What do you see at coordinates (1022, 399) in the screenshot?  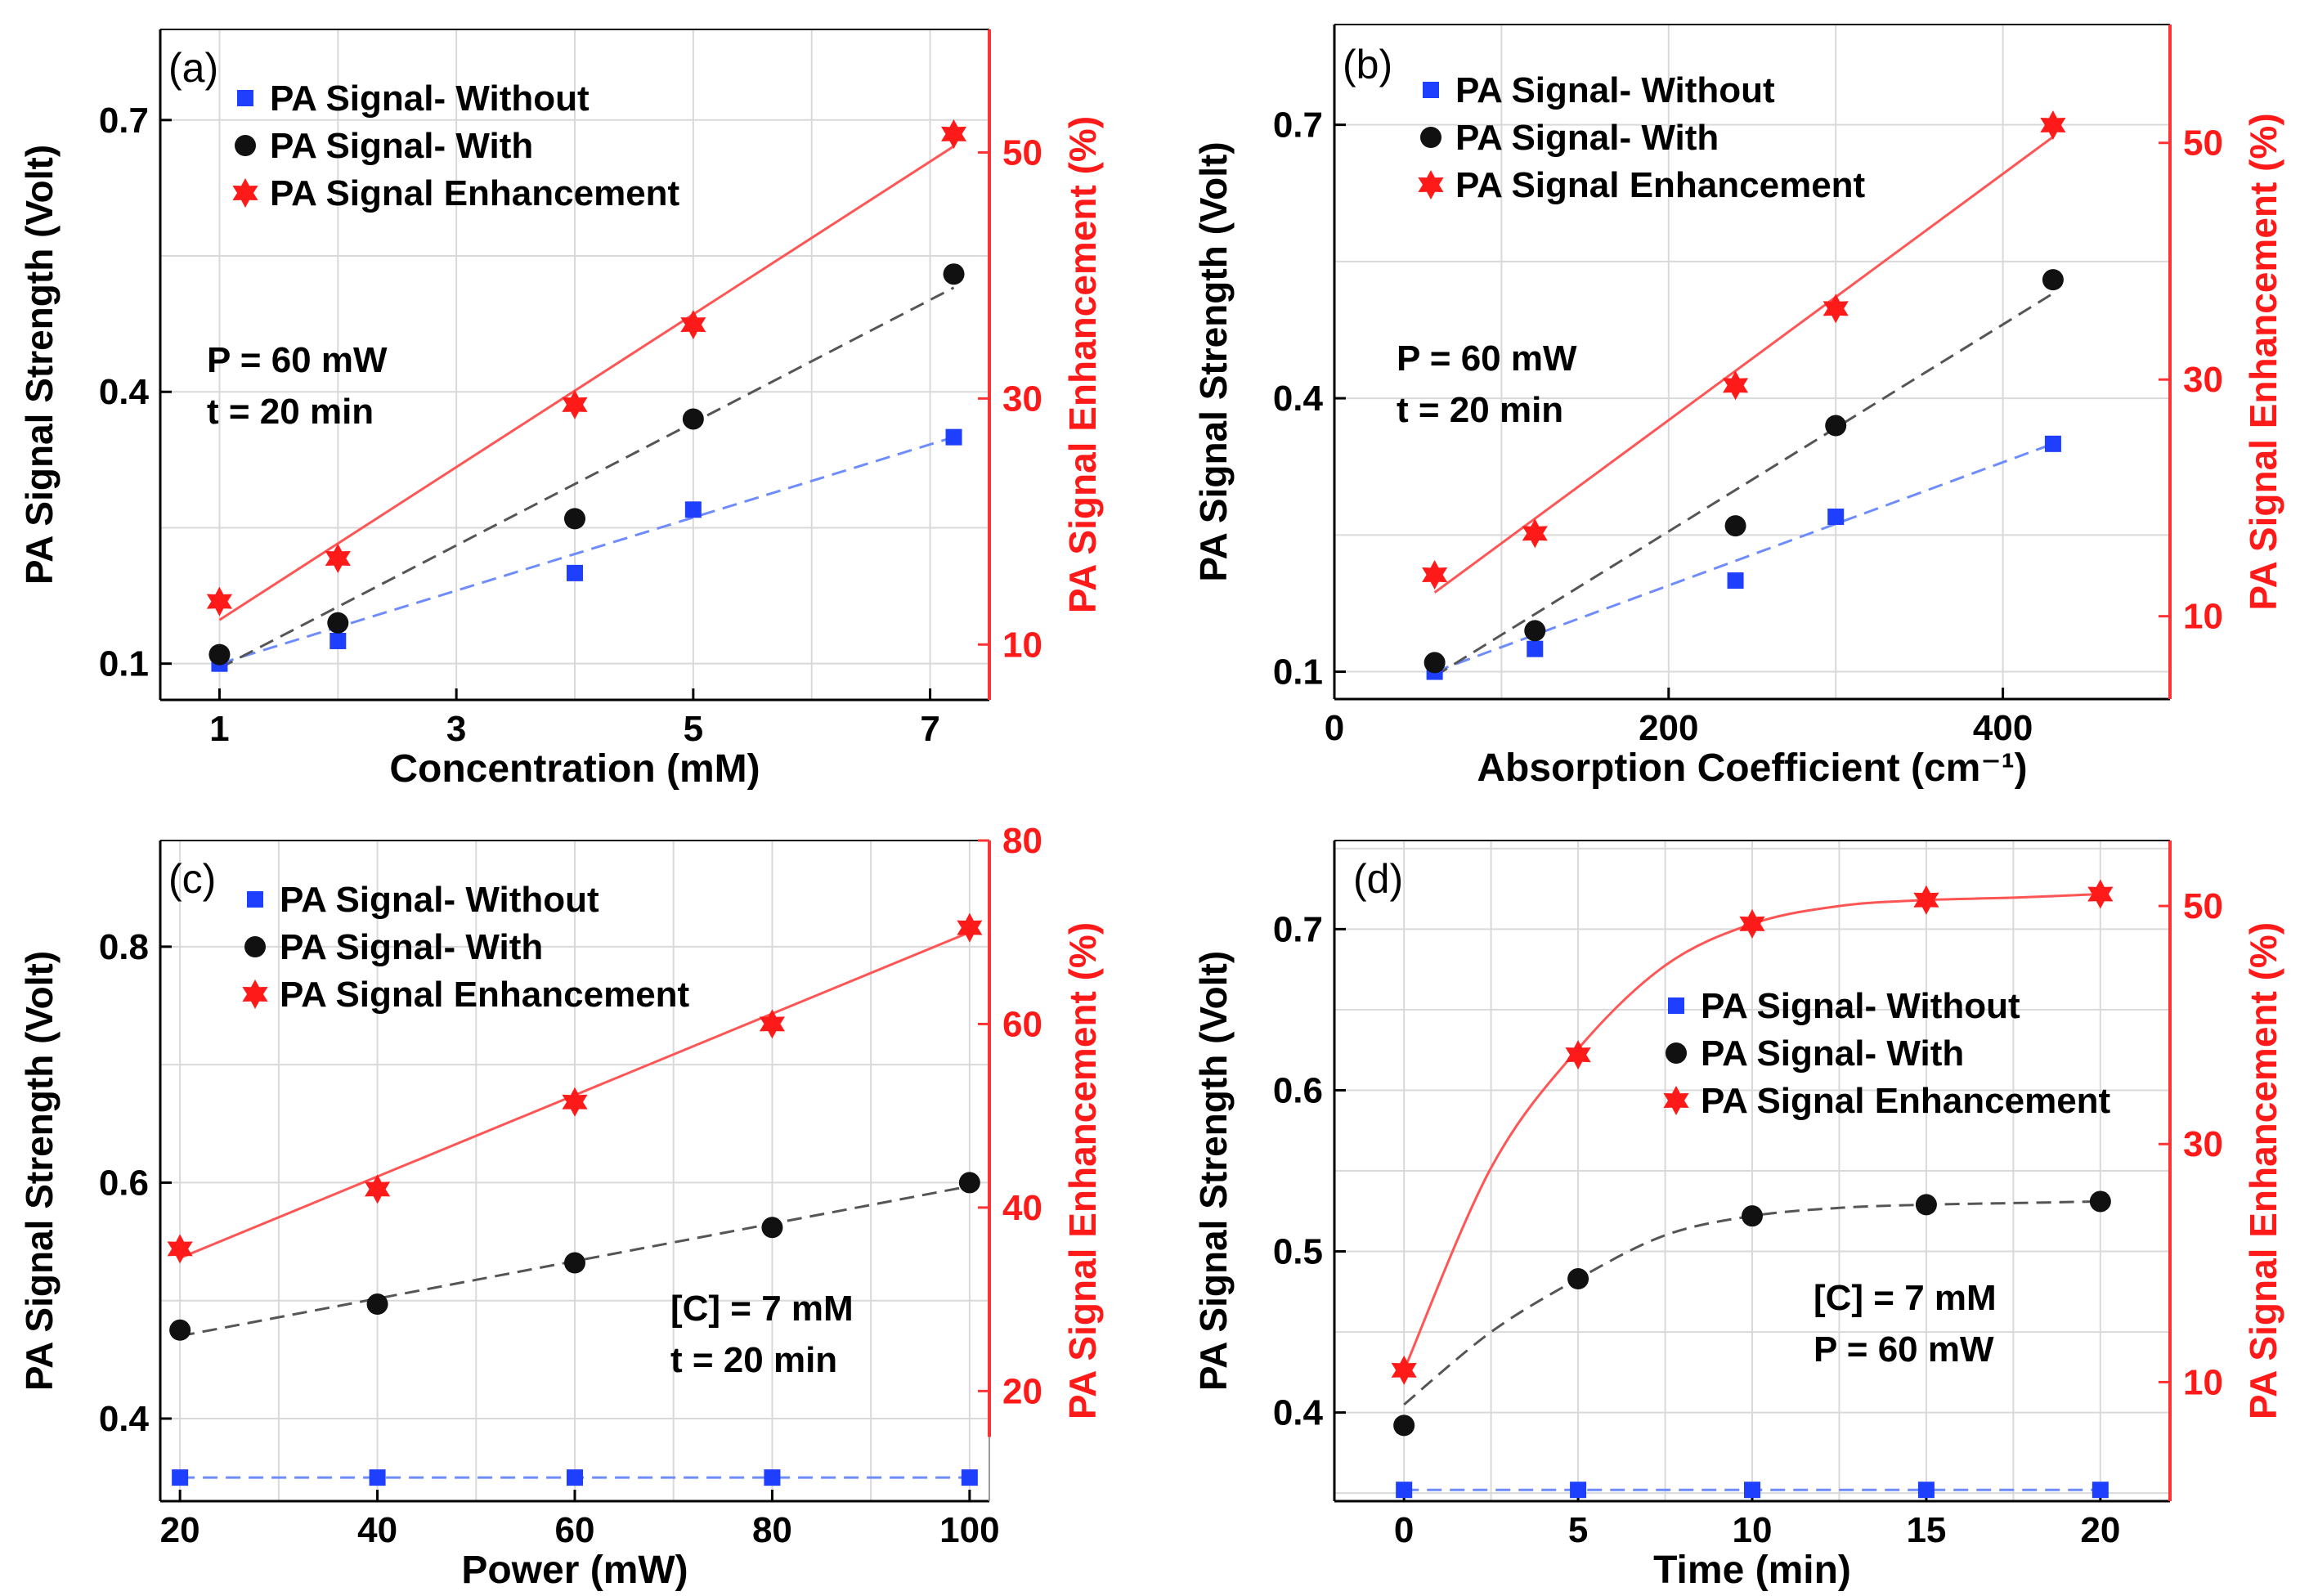 I see `y2-tick-label: 30` at bounding box center [1022, 399].